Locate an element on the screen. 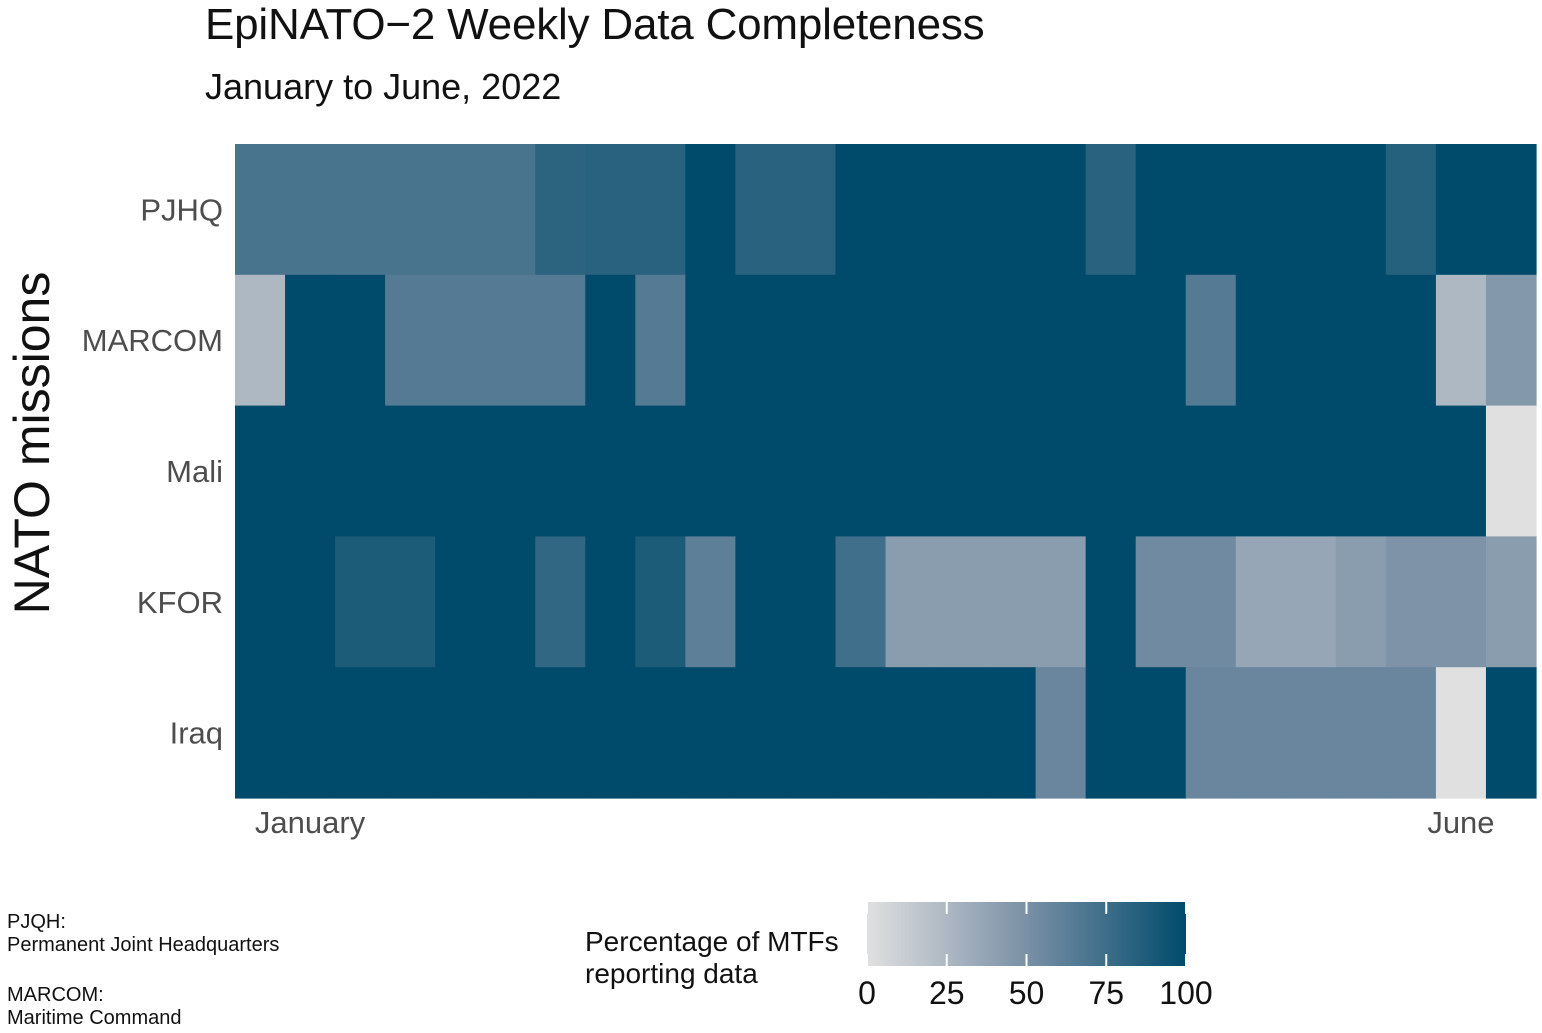 The width and height of the screenshot is (1542, 1033). footnote-marcom: MARCOM: Maritime Command is located at coordinates (94, 1007).